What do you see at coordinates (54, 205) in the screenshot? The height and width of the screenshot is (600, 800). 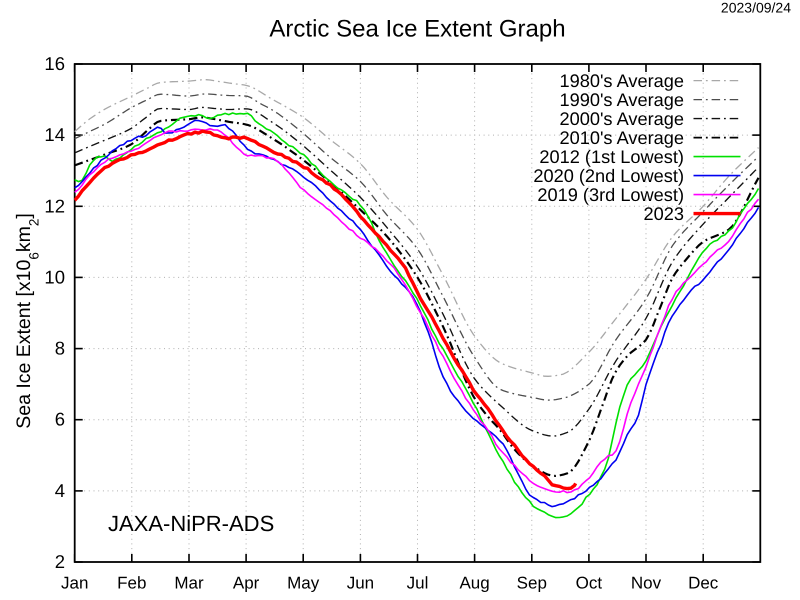 I see `svg-text: 12` at bounding box center [54, 205].